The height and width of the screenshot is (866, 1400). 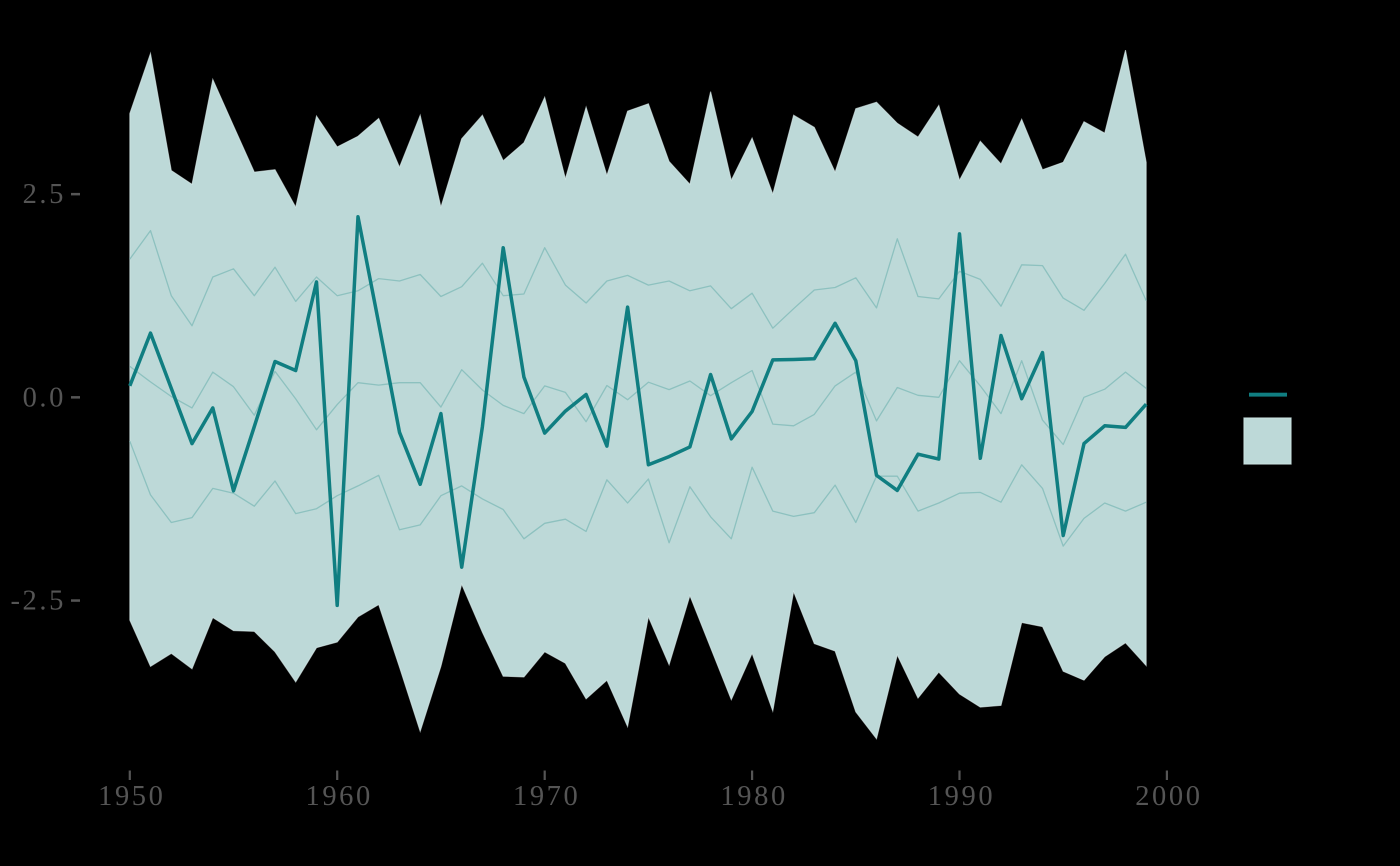 I want to click on svg-text: 1950, so click(x=131, y=796).